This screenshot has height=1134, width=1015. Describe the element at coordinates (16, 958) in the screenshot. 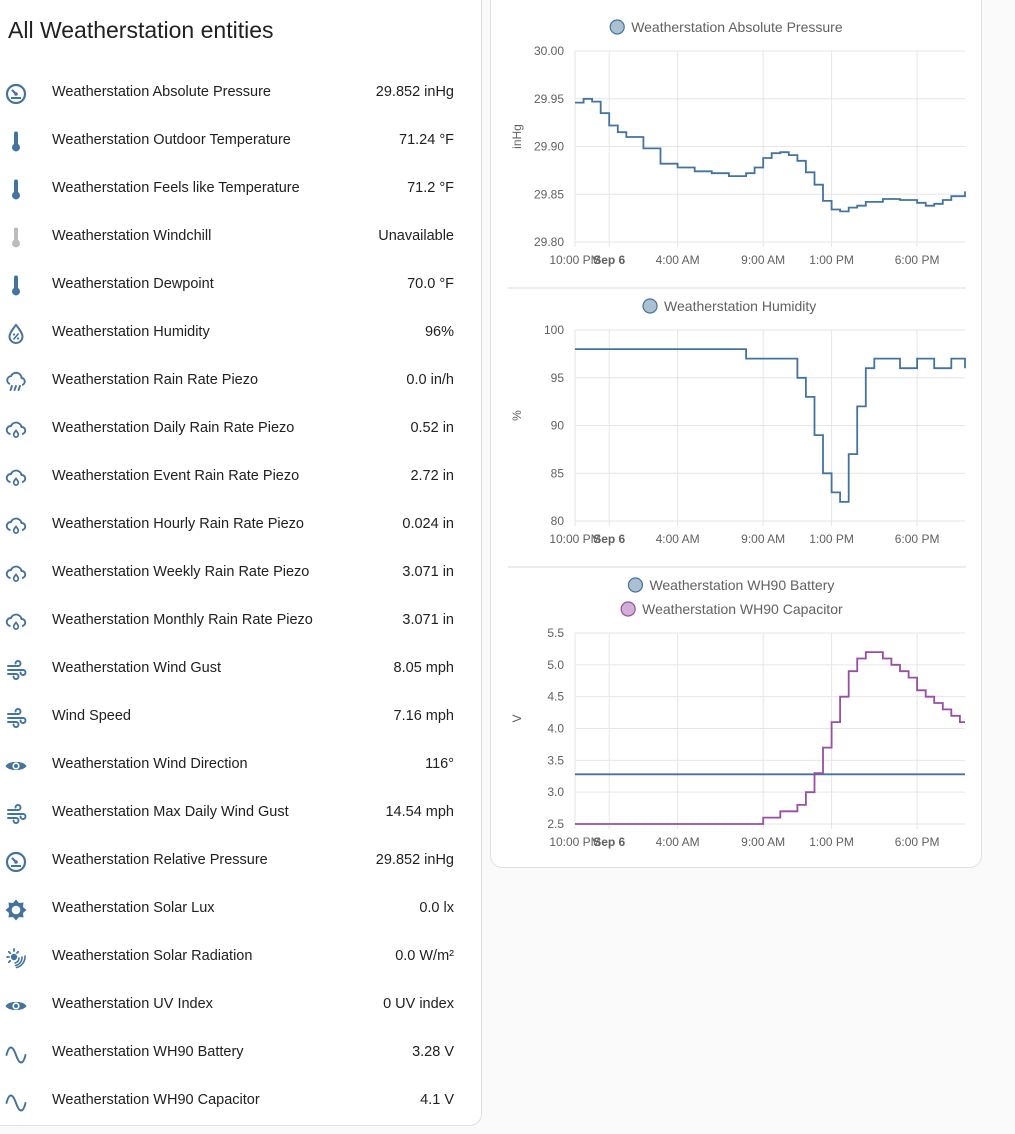

I see `solar-radiation-icon` at that location.